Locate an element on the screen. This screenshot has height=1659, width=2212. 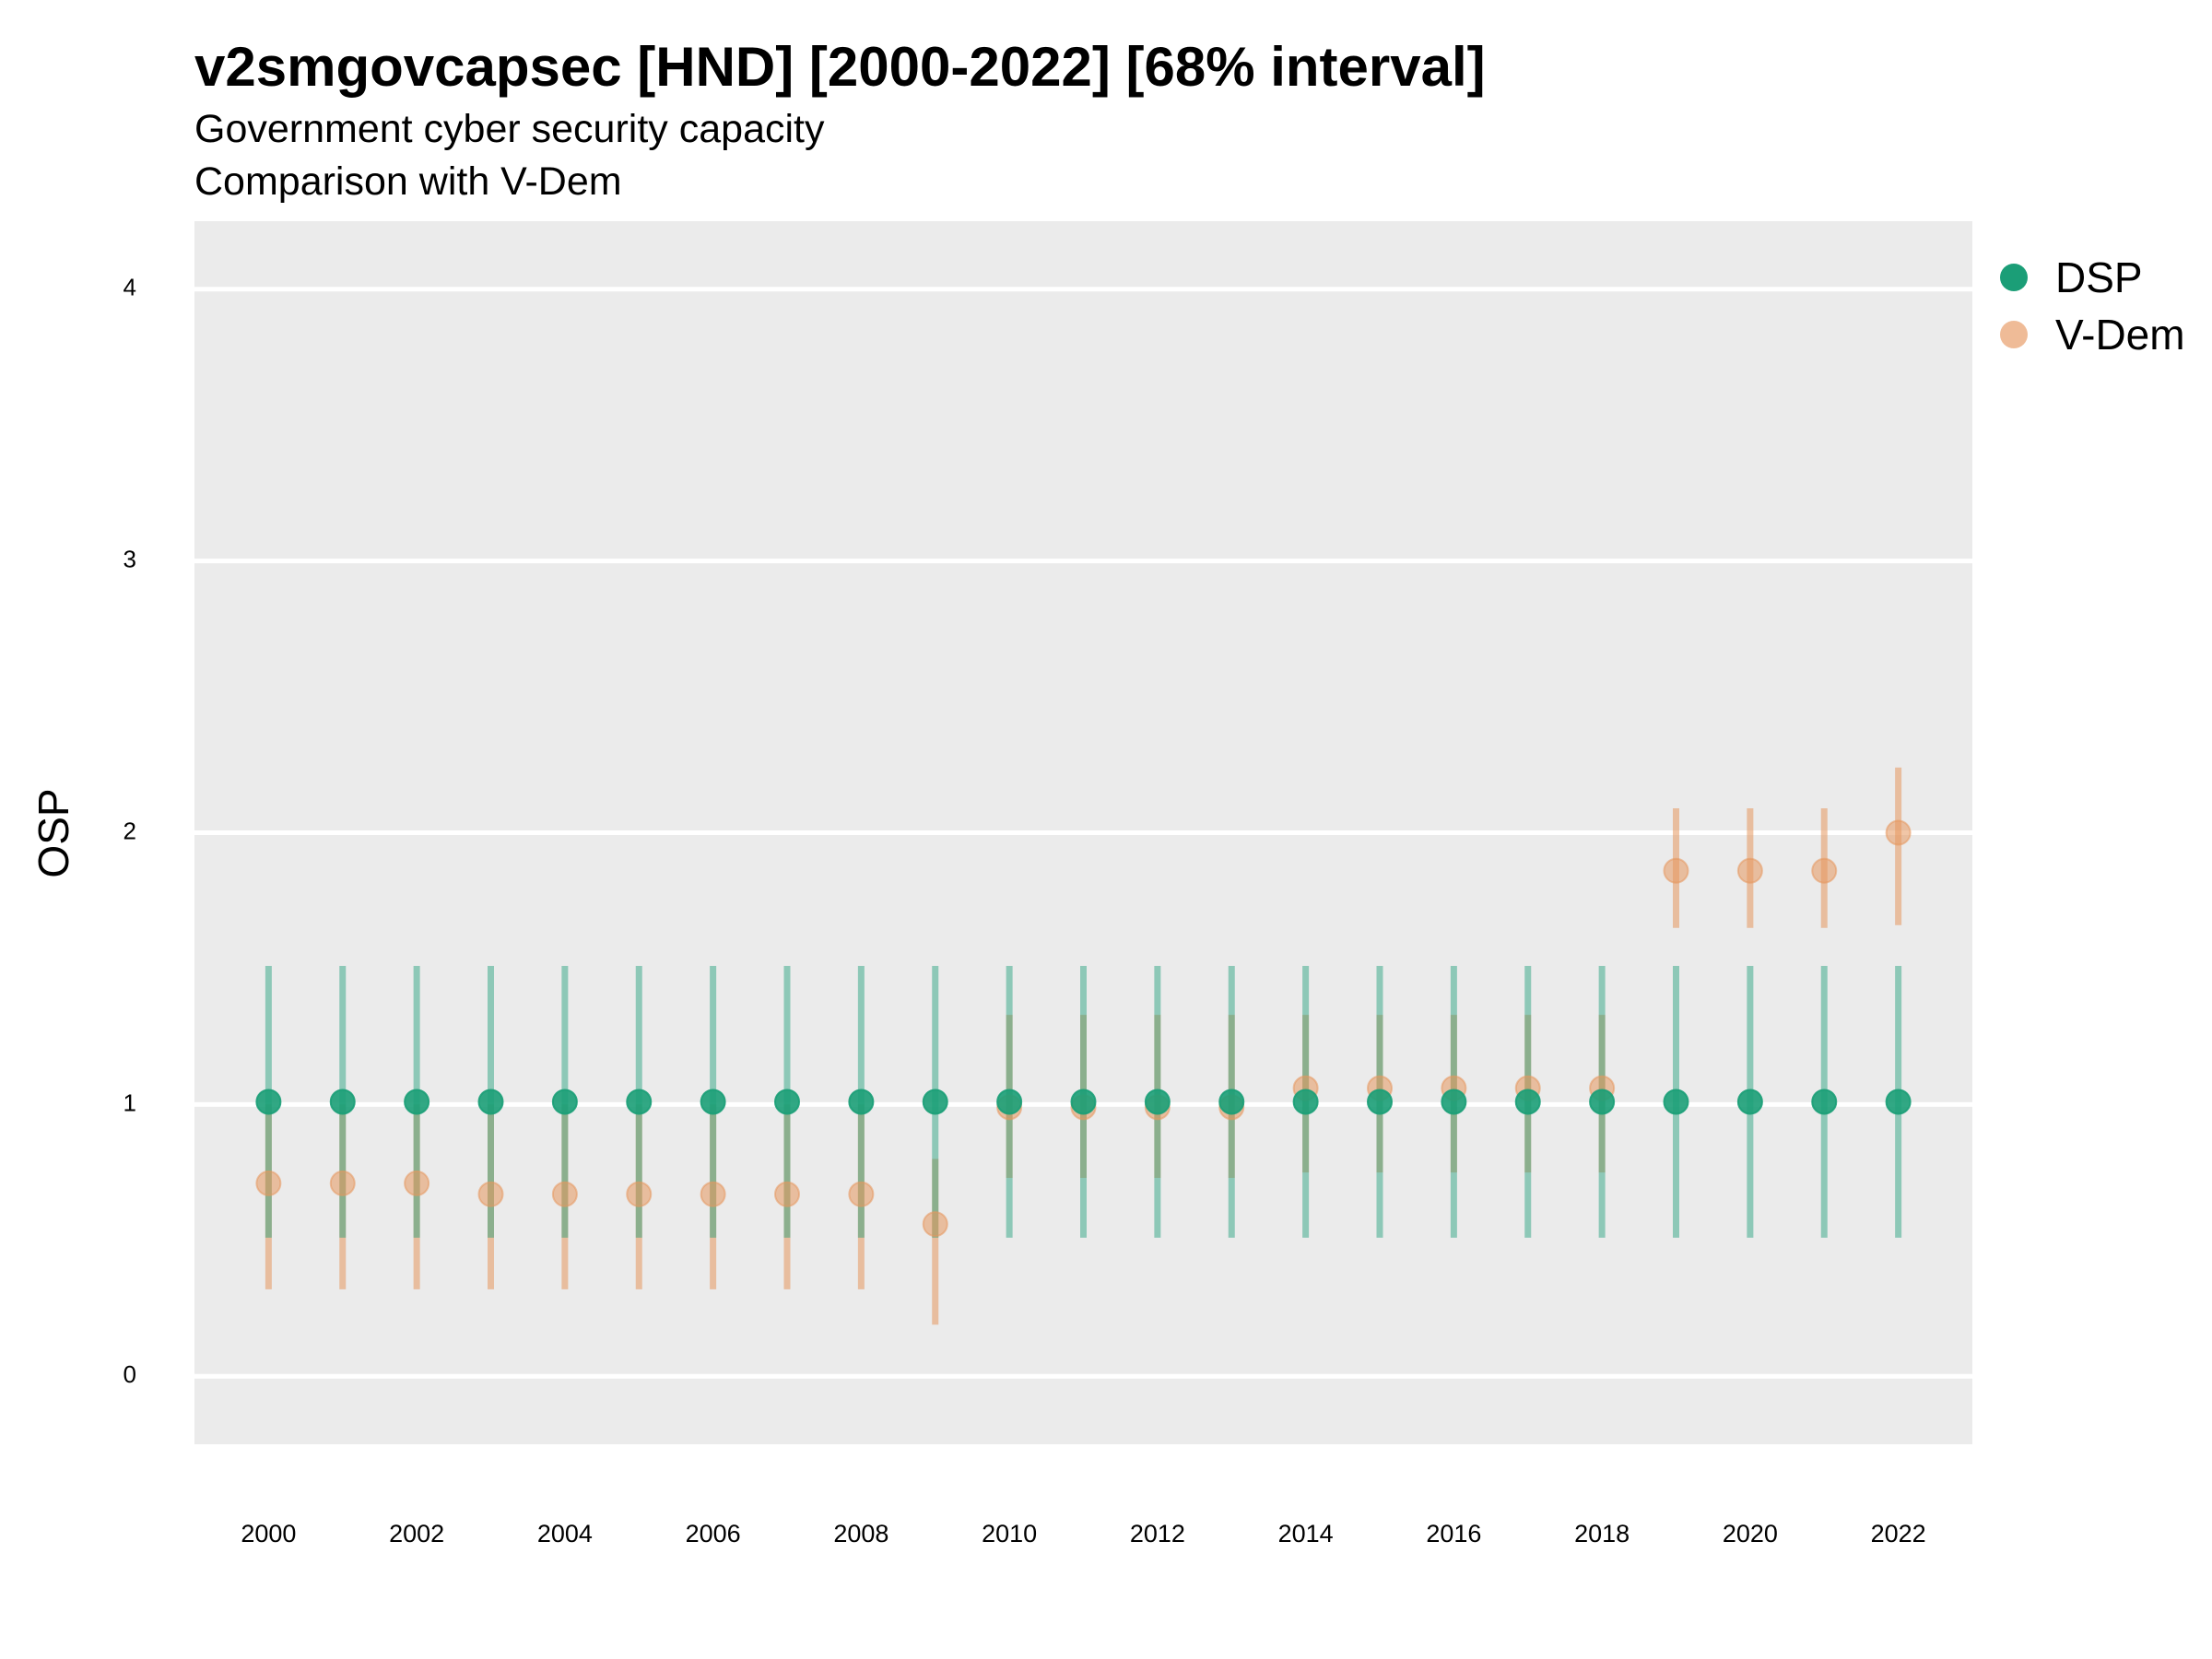
x-tick-label: 2006 is located at coordinates (713, 1533).